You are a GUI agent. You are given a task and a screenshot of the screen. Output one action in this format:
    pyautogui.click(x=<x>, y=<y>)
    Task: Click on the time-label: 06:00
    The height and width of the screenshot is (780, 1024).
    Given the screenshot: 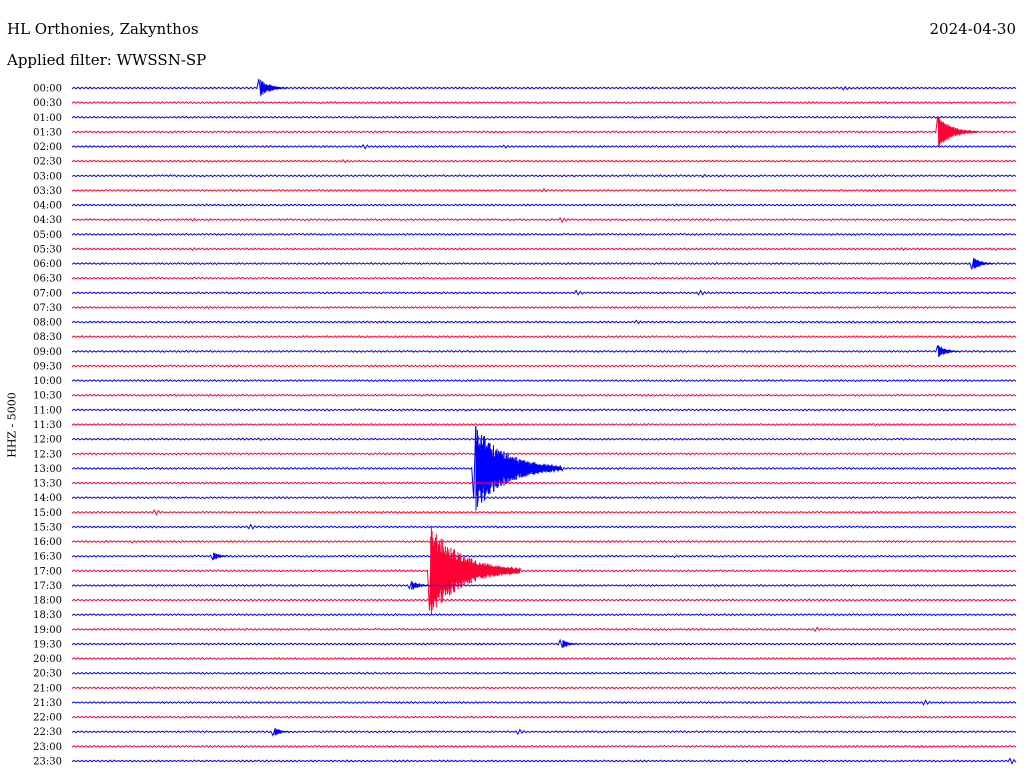 What is the action you would take?
    pyautogui.click(x=47, y=264)
    